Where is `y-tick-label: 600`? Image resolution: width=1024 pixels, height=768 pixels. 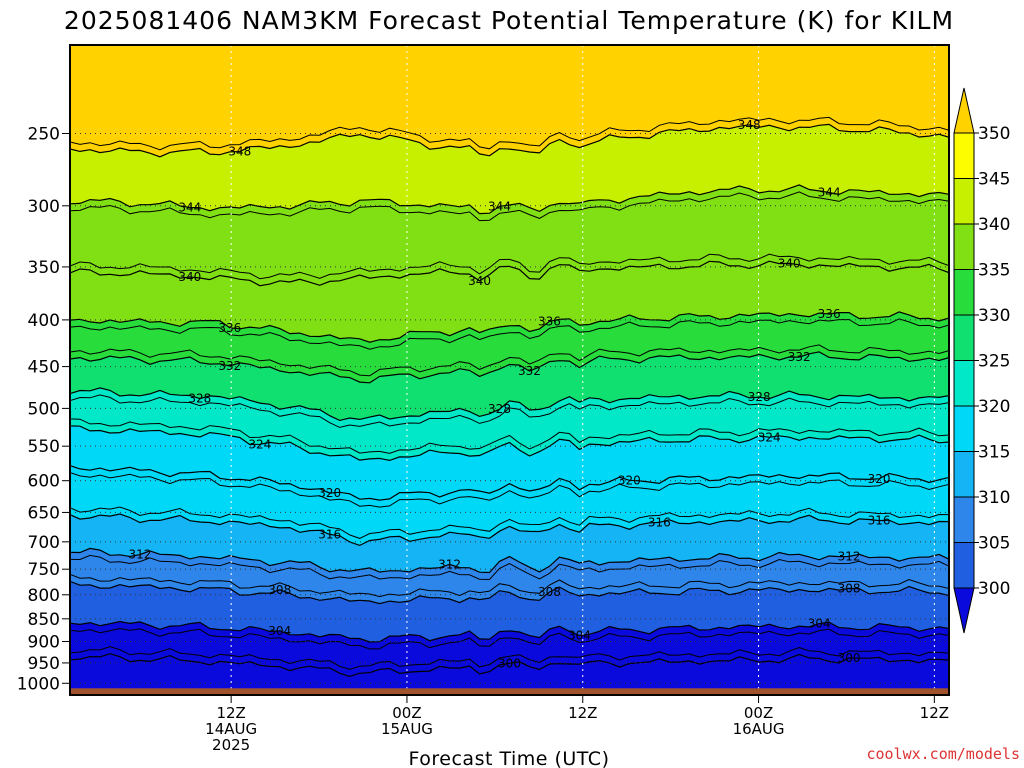
y-tick-label: 600 is located at coordinates (44, 482).